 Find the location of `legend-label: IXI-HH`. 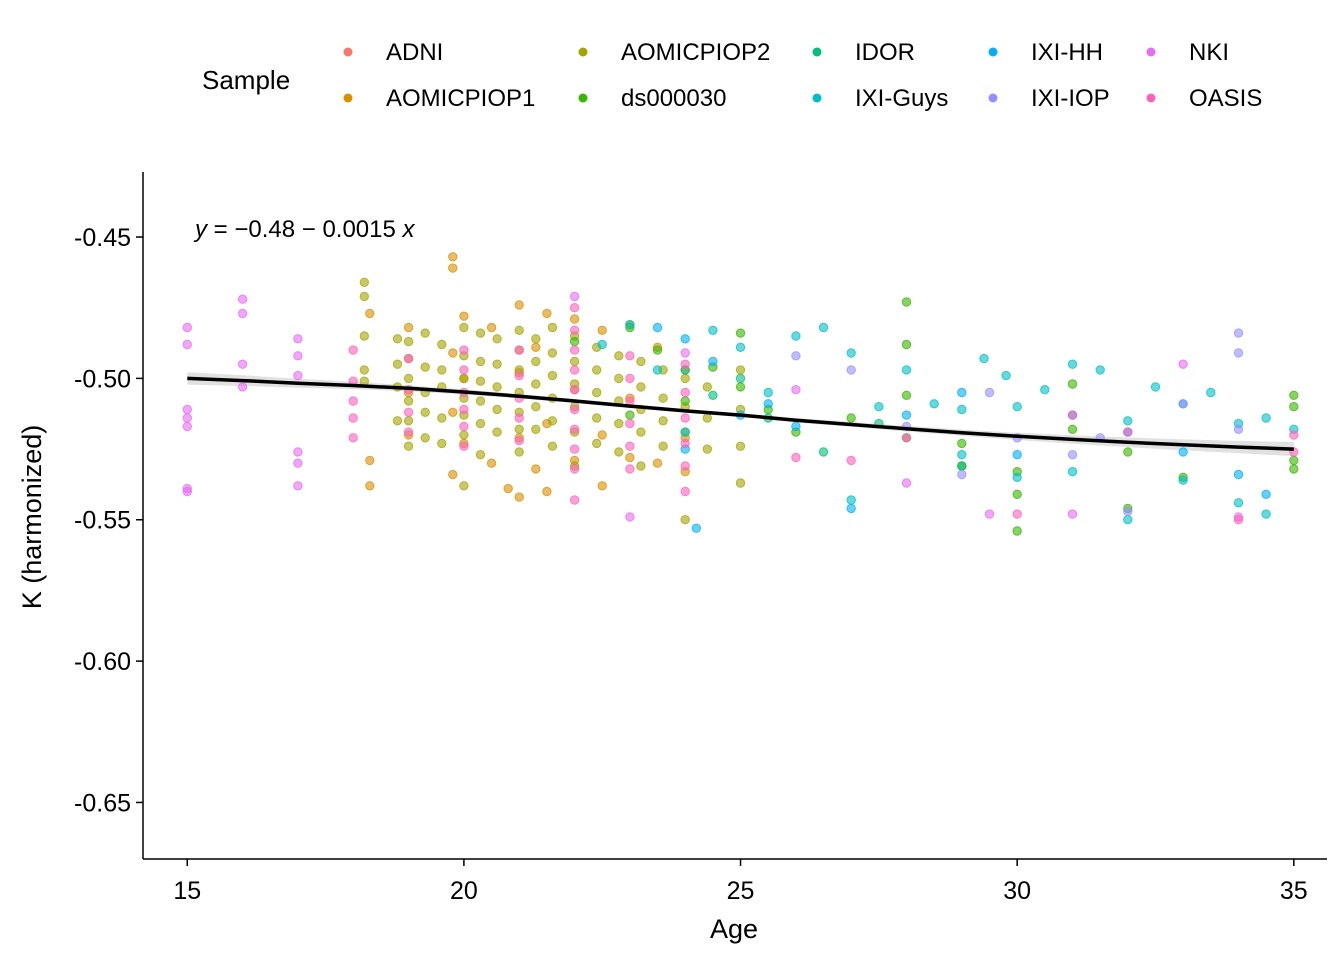

legend-label: IXI-HH is located at coordinates (1067, 52).